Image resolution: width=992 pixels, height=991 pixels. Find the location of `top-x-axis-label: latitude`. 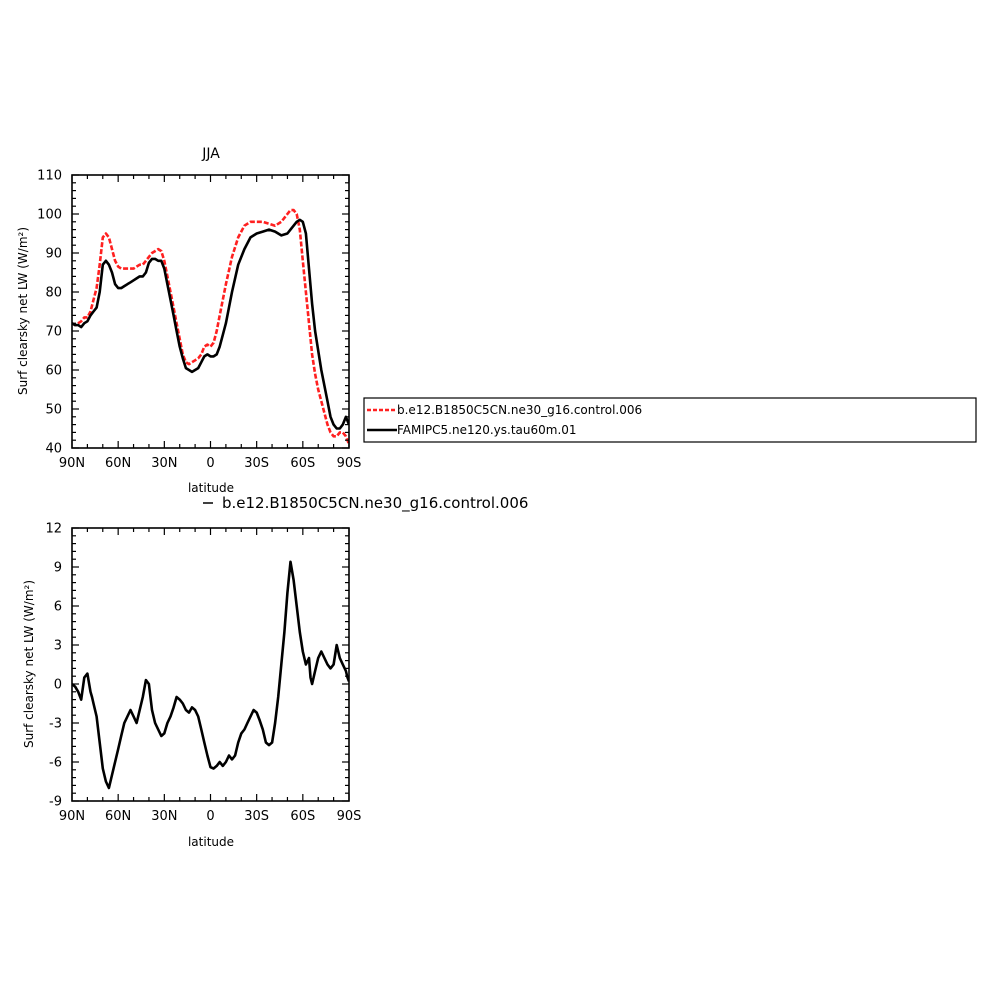

top-x-axis-label: latitude is located at coordinates (211, 488).